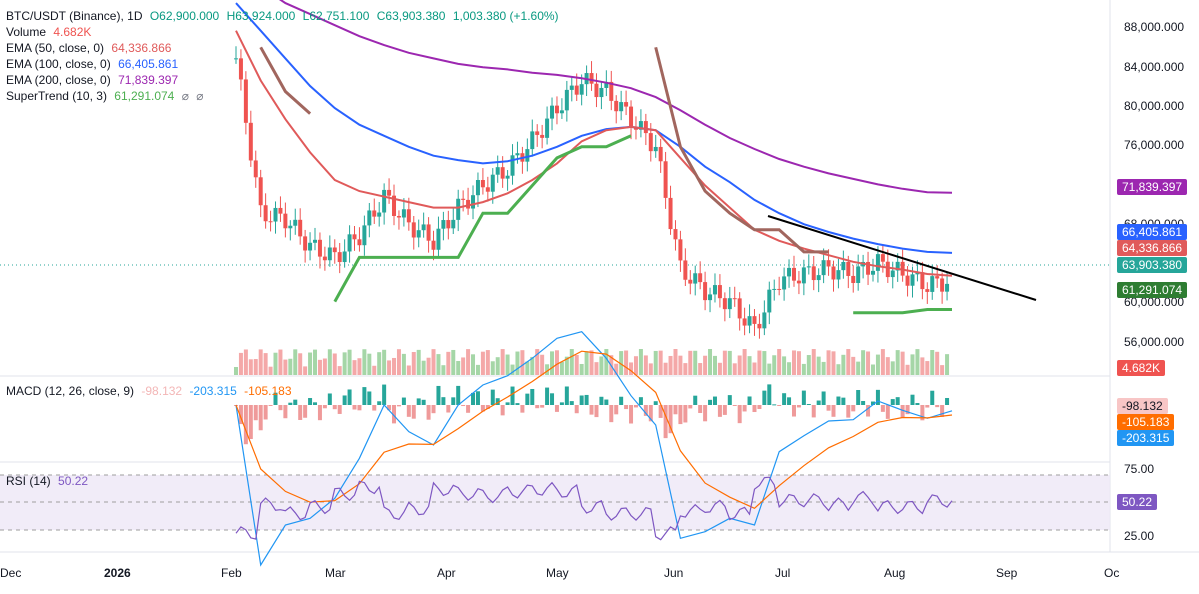  I want to click on symbol-label: BTC/USDT (Binance), 1D, so click(74, 16).